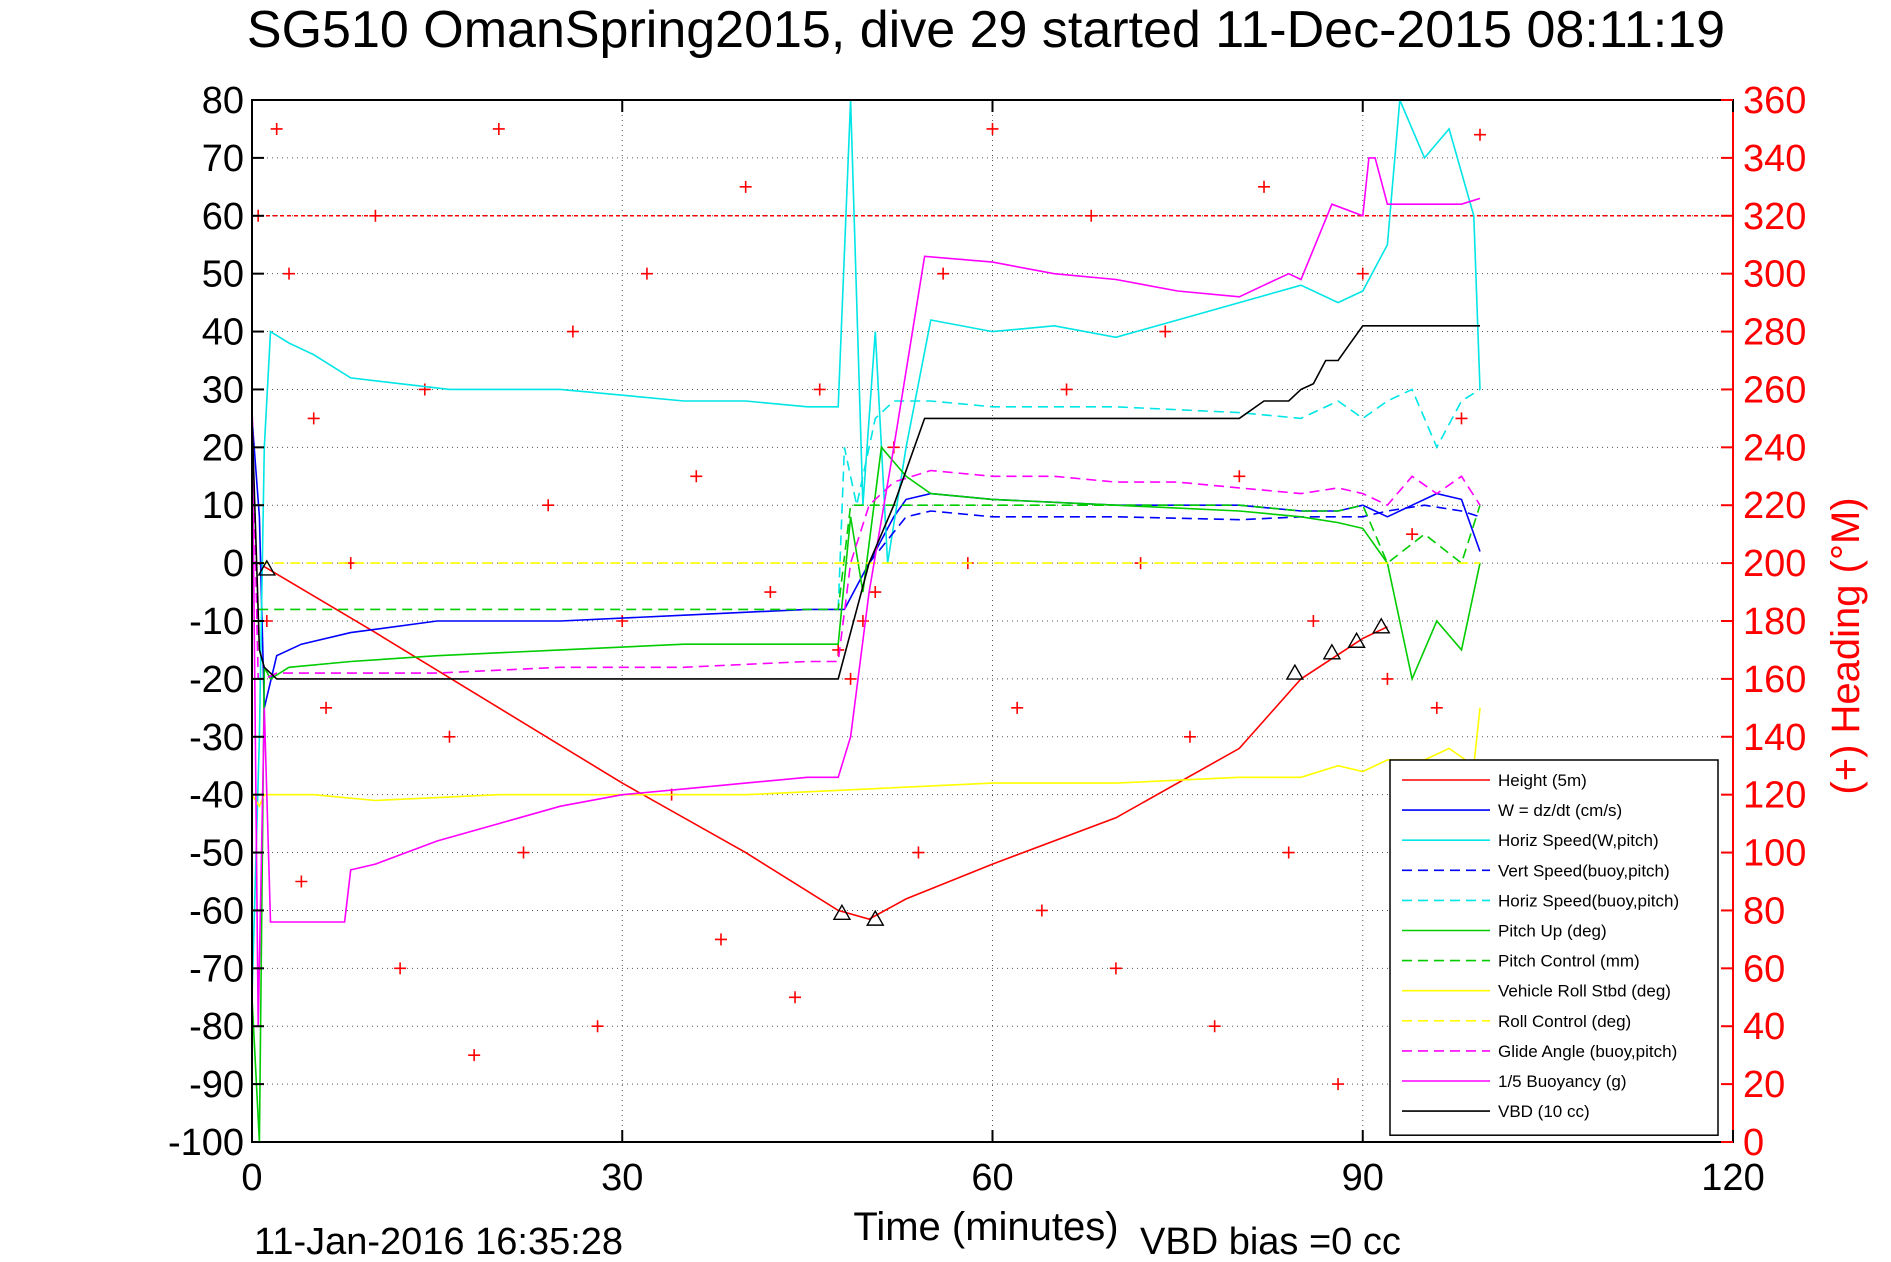 The width and height of the screenshot is (1891, 1262). Describe the element at coordinates (1774, 159) in the screenshot. I see `y-tick-label-right: 340` at that location.